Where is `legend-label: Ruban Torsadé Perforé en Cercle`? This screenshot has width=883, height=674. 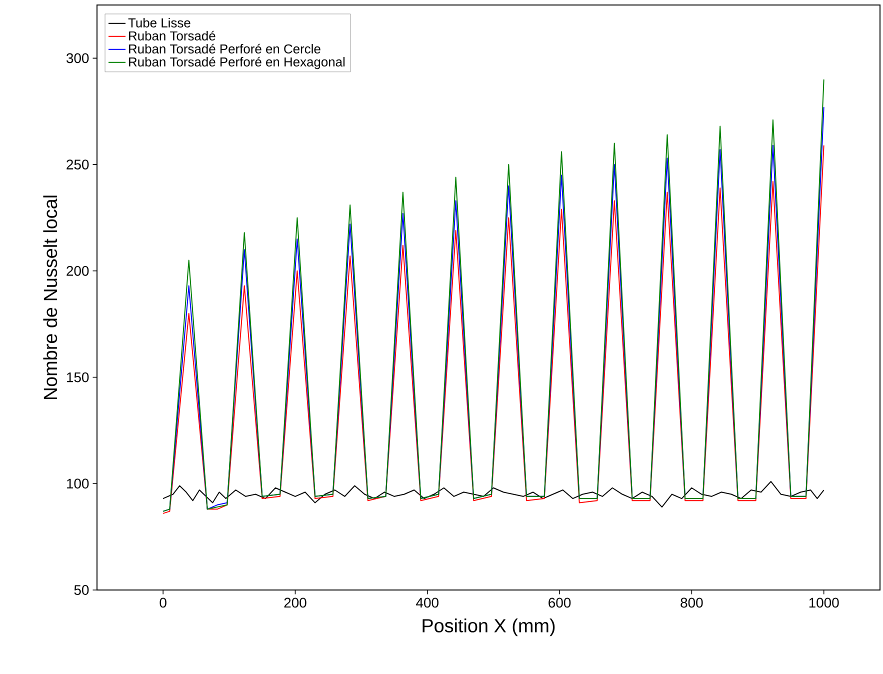 legend-label: Ruban Torsadé Perforé en Cercle is located at coordinates (224, 49).